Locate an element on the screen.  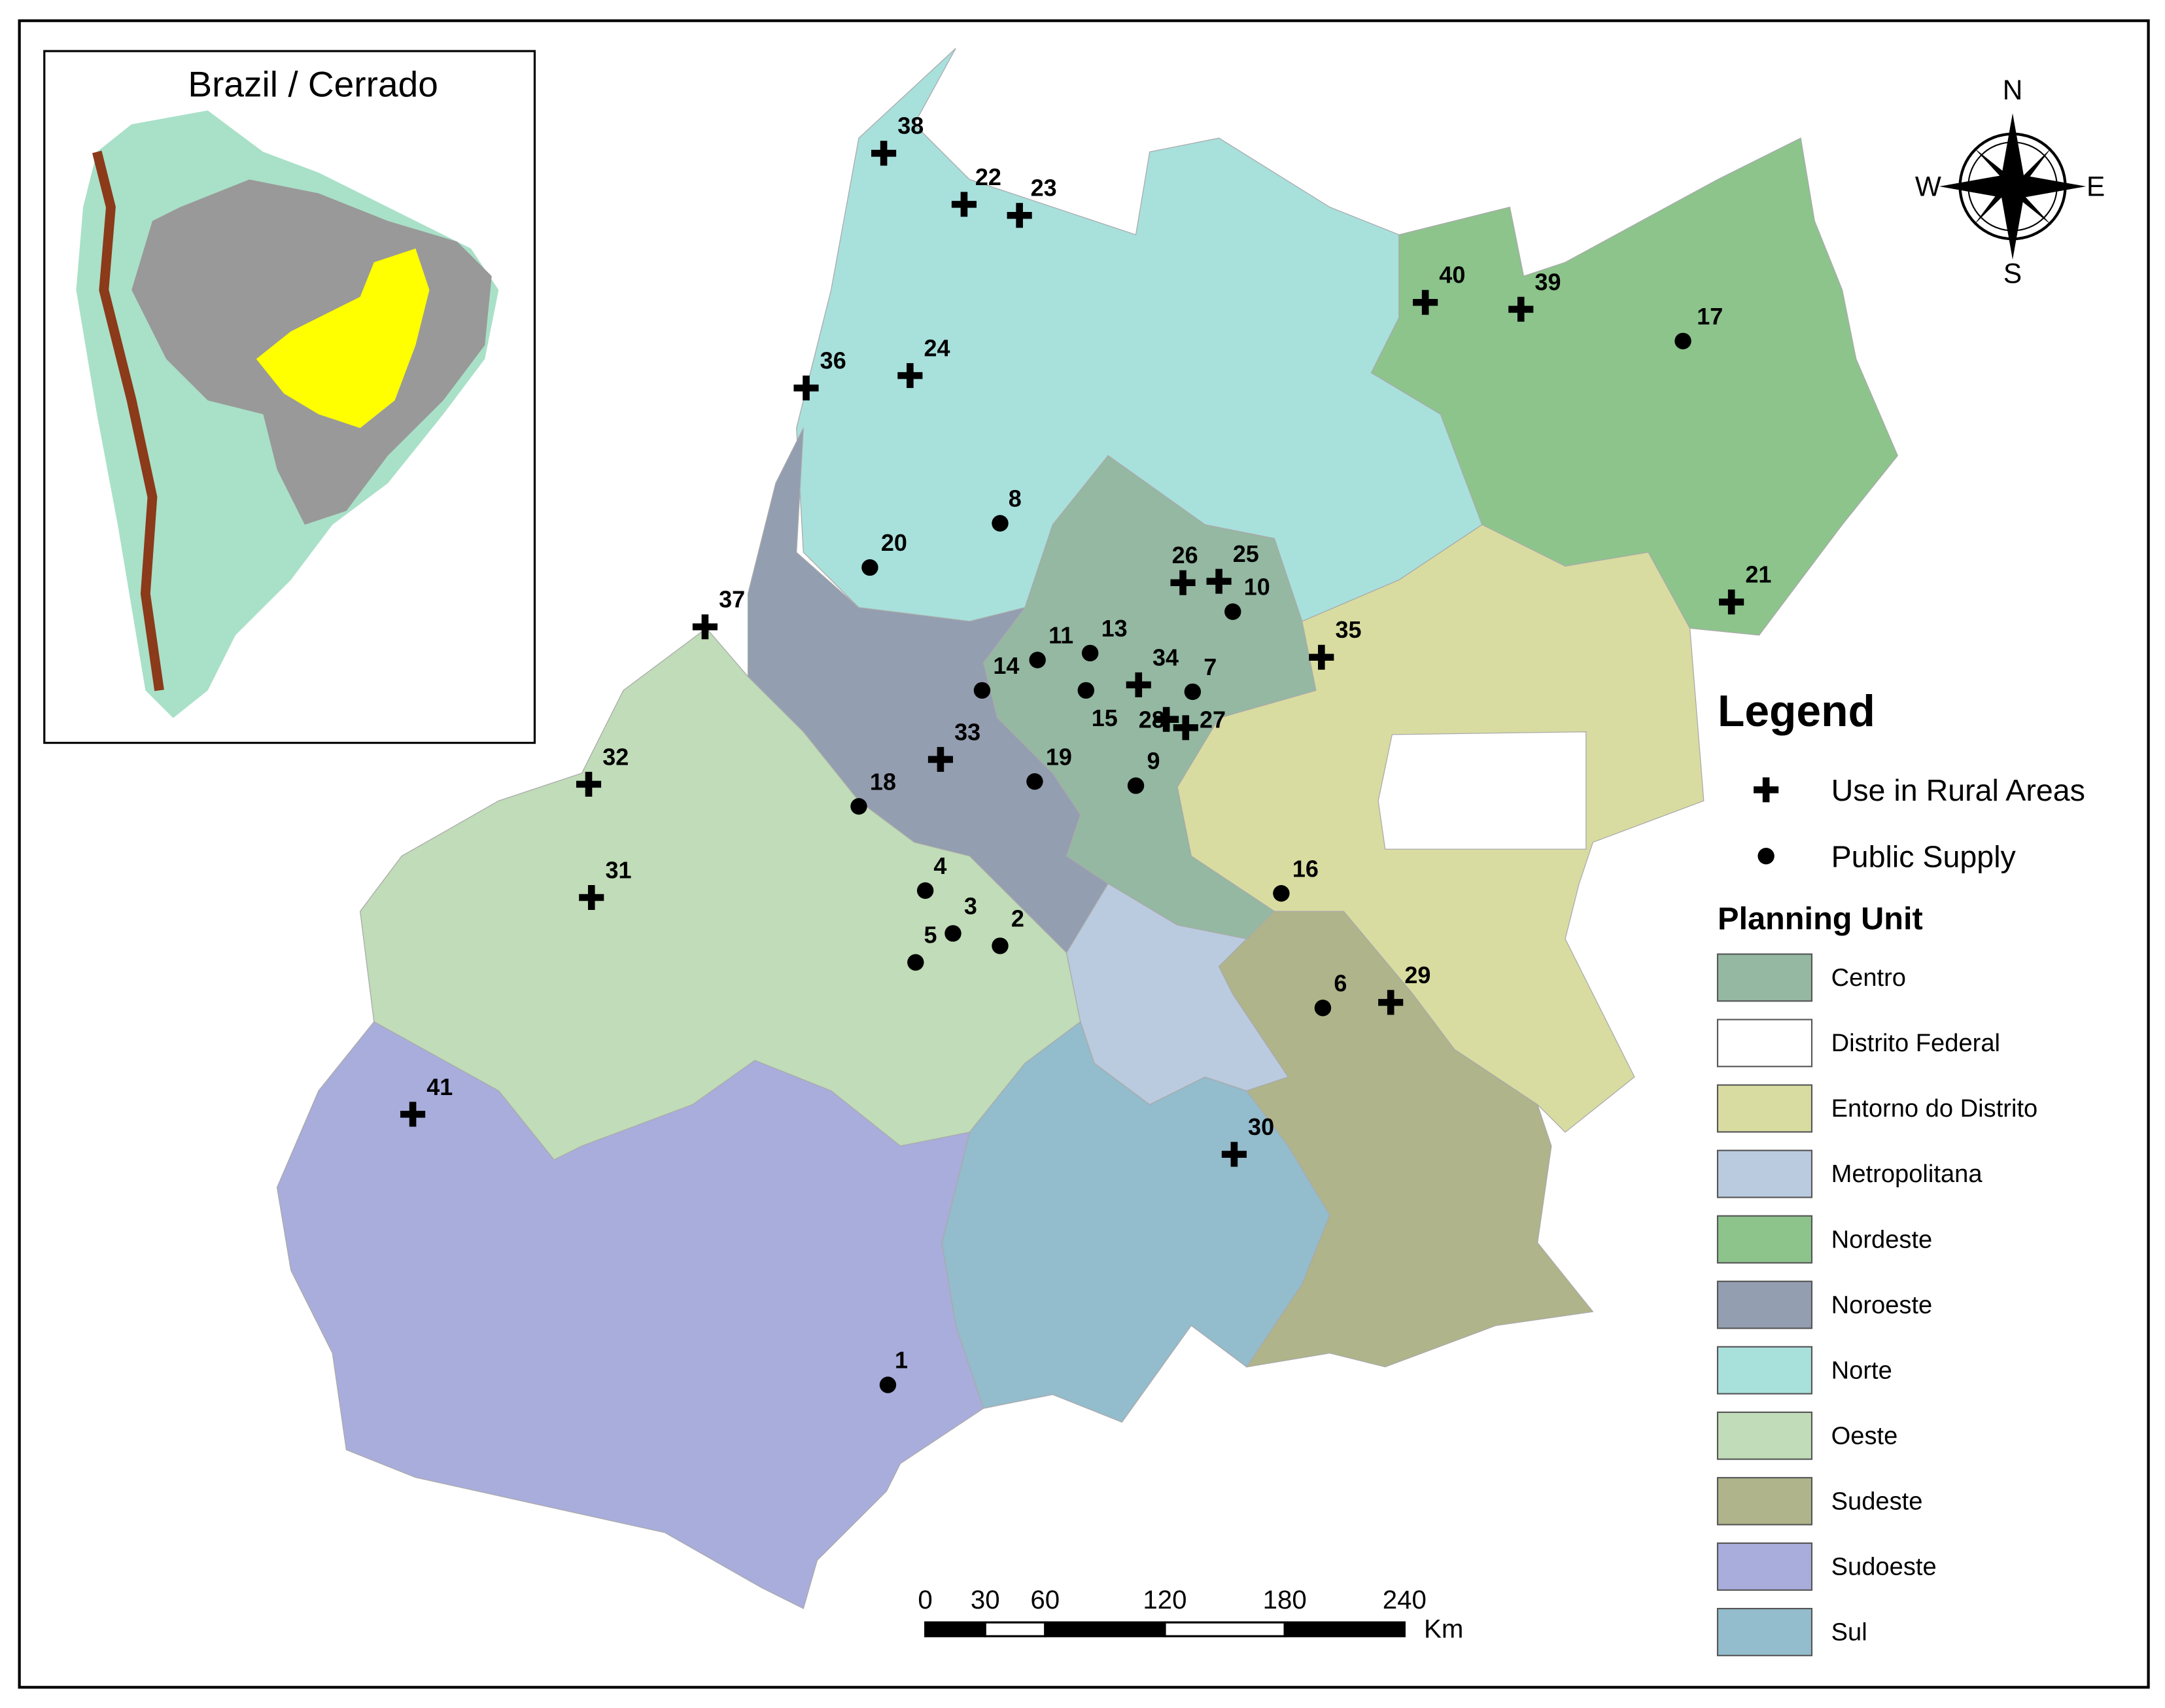
point-label: 2 is located at coordinates (1018, 918).